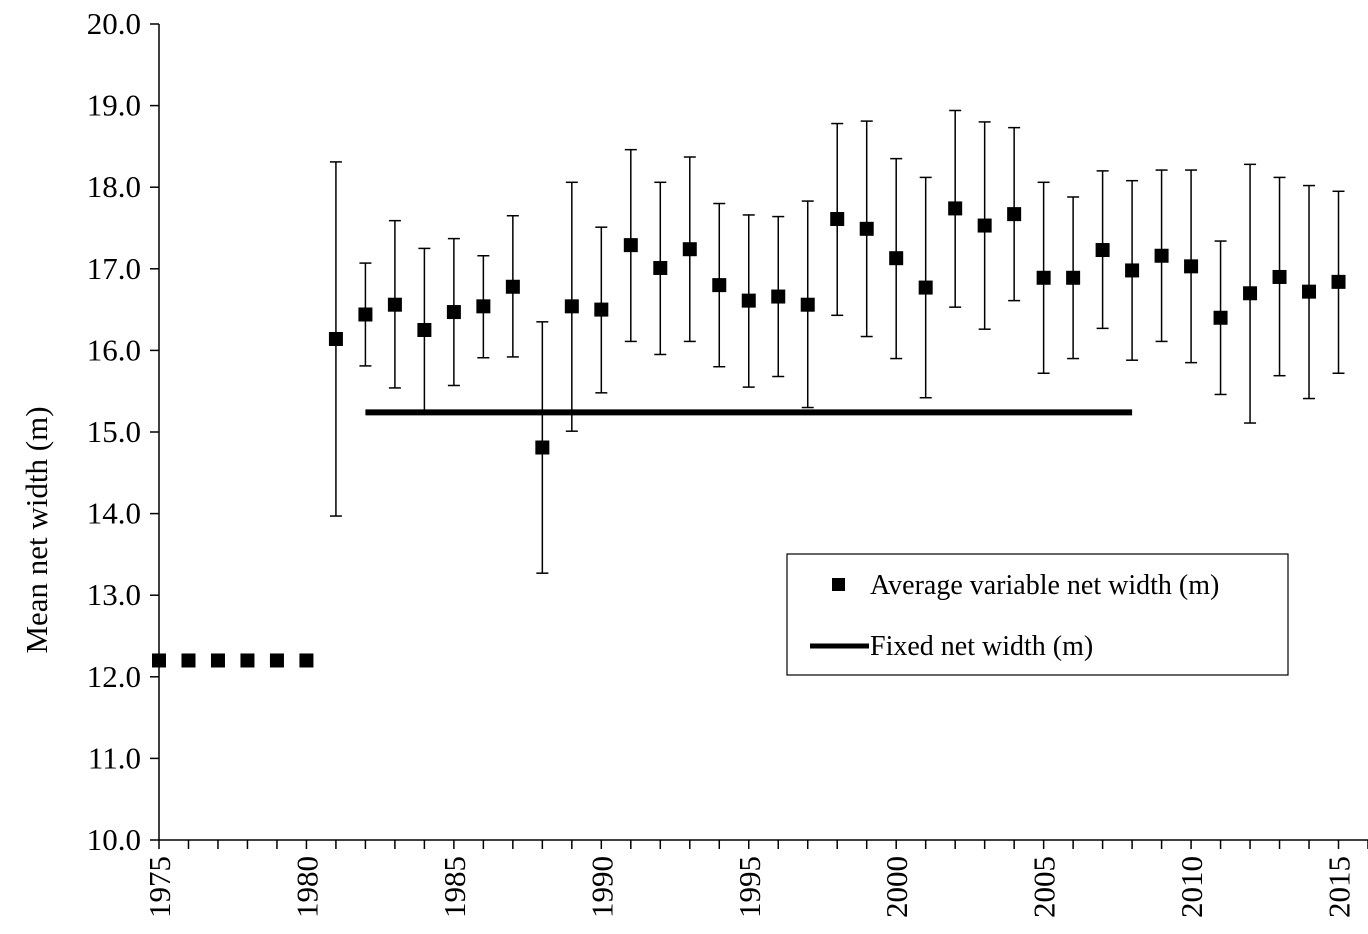 The height and width of the screenshot is (934, 1368). What do you see at coordinates (1044, 585) in the screenshot?
I see `legend-label-average: Average variable net width (m)` at bounding box center [1044, 585].